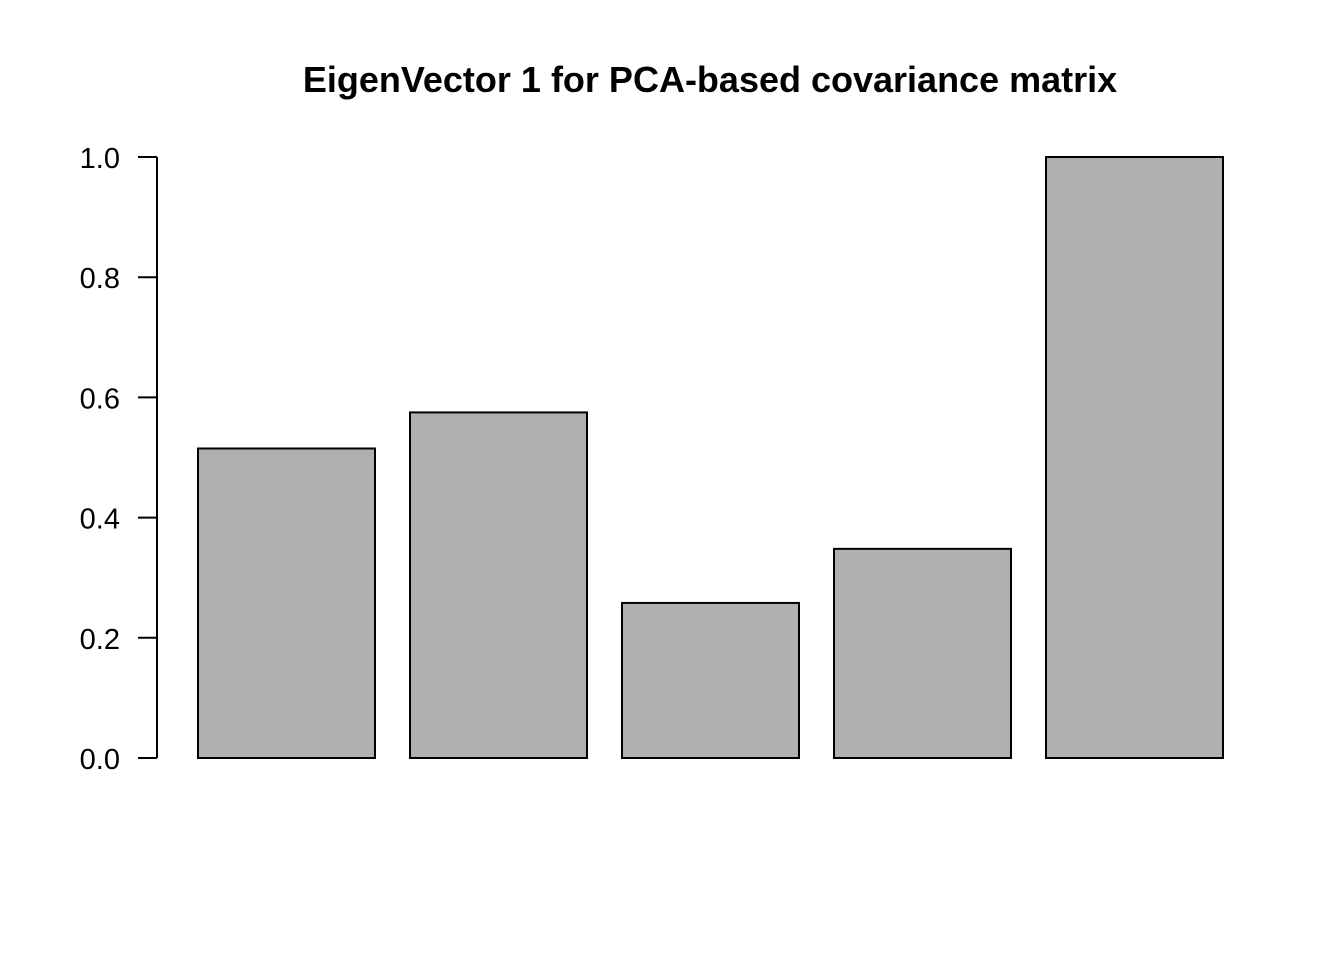 The height and width of the screenshot is (960, 1344). What do you see at coordinates (100, 159) in the screenshot?
I see `y-tick-label: 1.0` at bounding box center [100, 159].